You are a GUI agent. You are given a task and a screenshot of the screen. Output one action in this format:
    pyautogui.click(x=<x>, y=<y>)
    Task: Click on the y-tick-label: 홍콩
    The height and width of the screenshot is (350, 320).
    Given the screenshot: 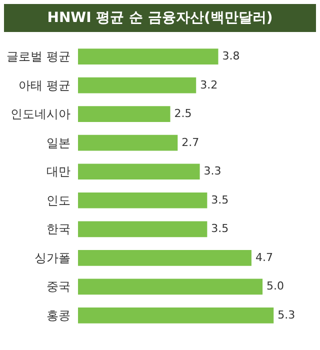 What is the action you would take?
    pyautogui.click(x=58, y=315)
    